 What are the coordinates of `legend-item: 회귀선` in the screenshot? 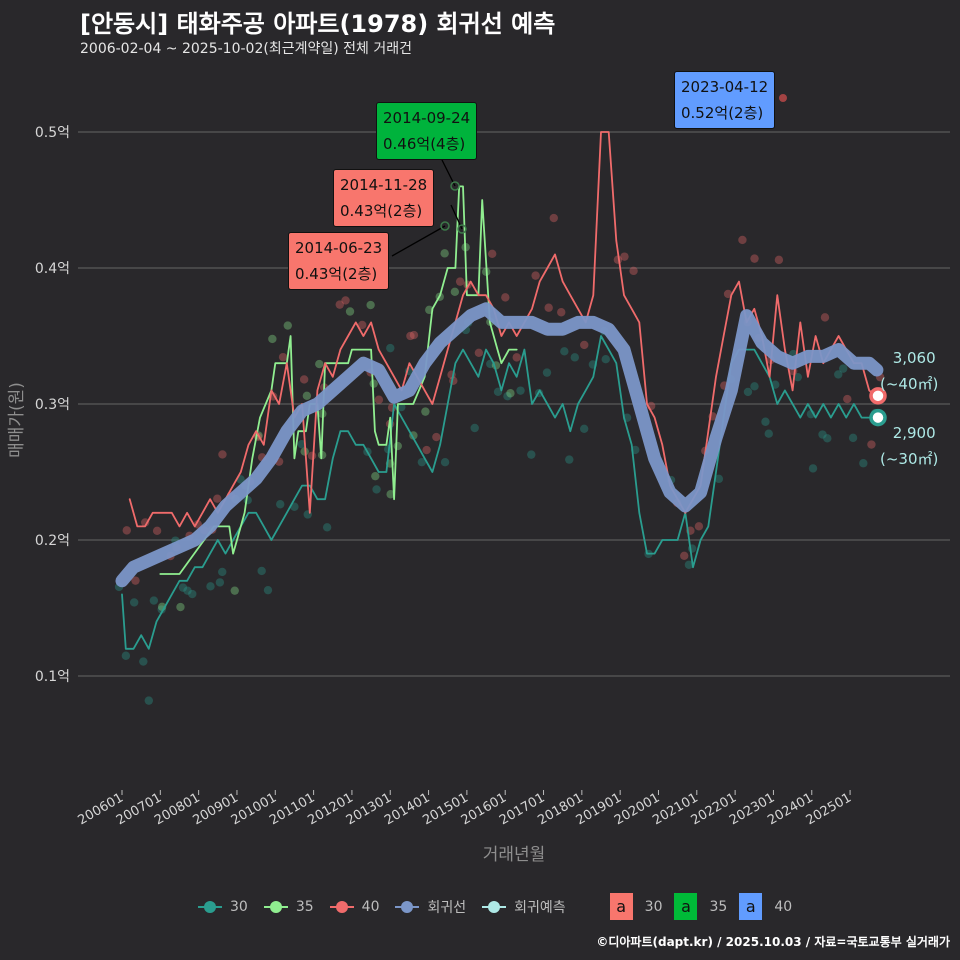 It's located at (430, 907).